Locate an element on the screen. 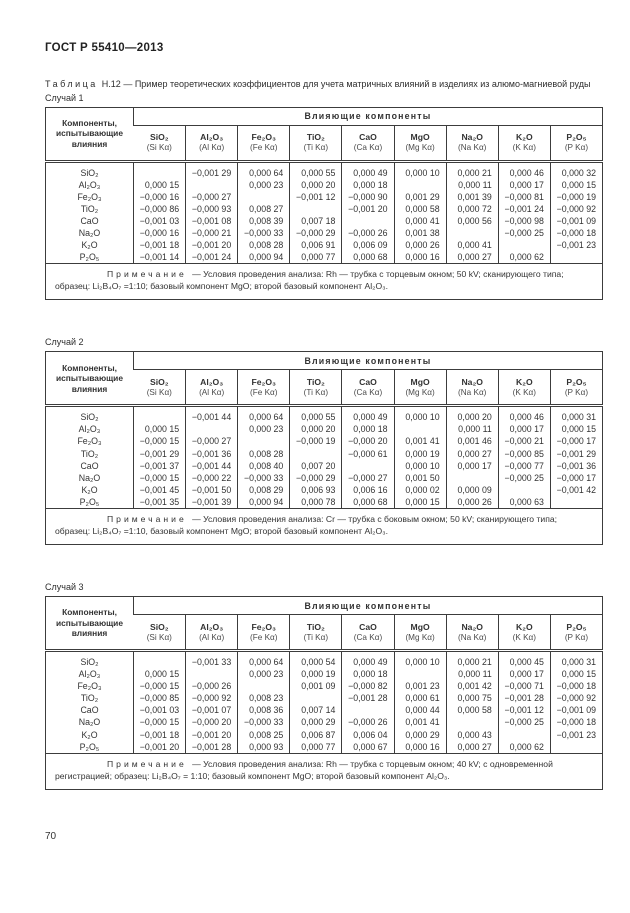 The width and height of the screenshot is (630, 913). coefficient-cell: −0,001 24 is located at coordinates (211, 257).